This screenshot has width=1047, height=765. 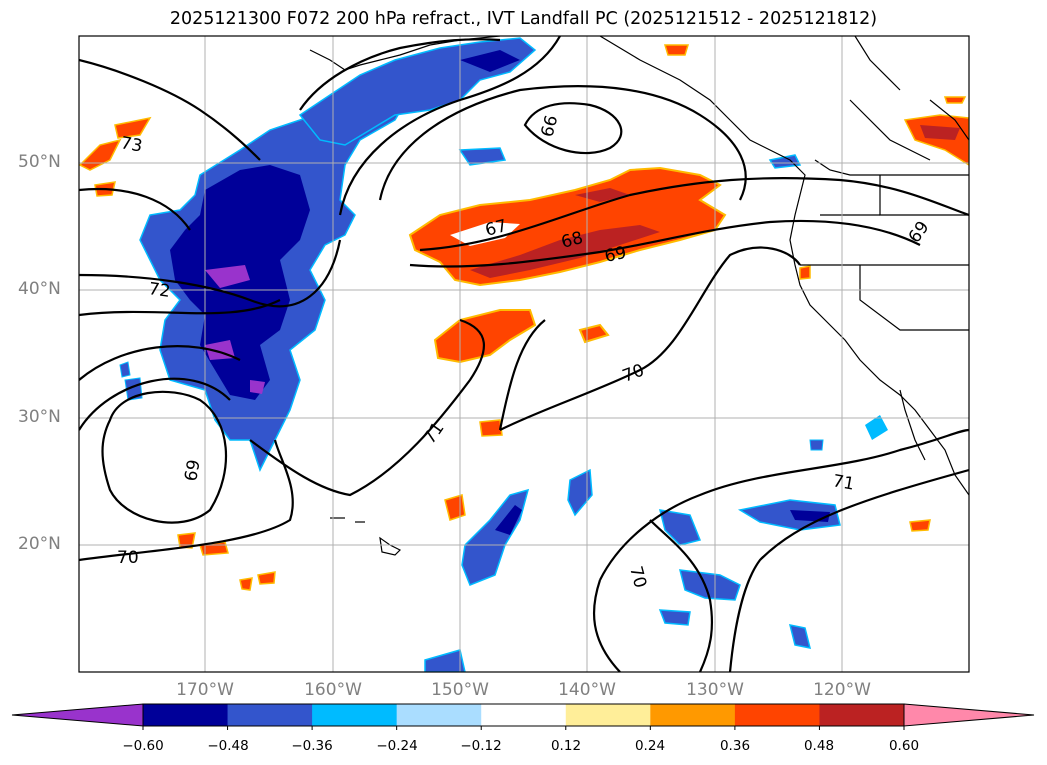 I want to click on lon-label-130w: 130°W, so click(x=715, y=690).